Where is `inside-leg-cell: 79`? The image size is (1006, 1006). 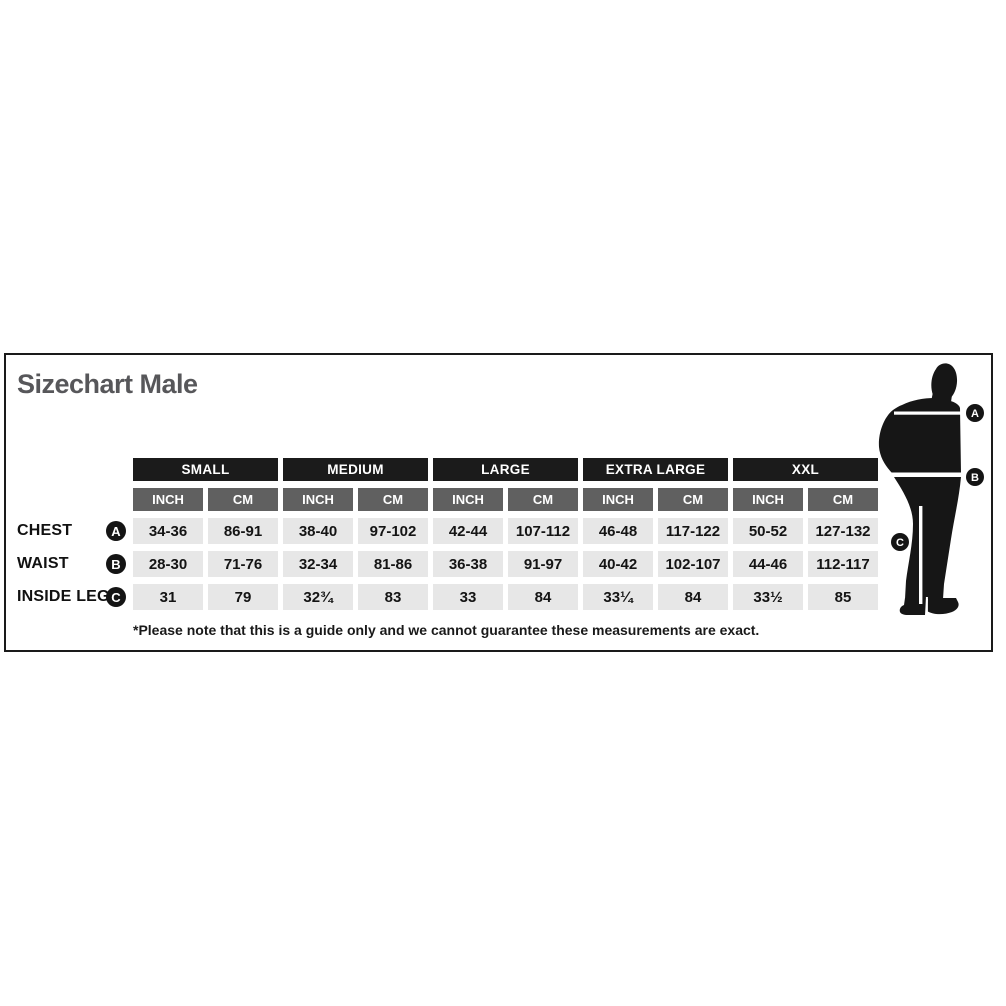 inside-leg-cell: 79 is located at coordinates (243, 597).